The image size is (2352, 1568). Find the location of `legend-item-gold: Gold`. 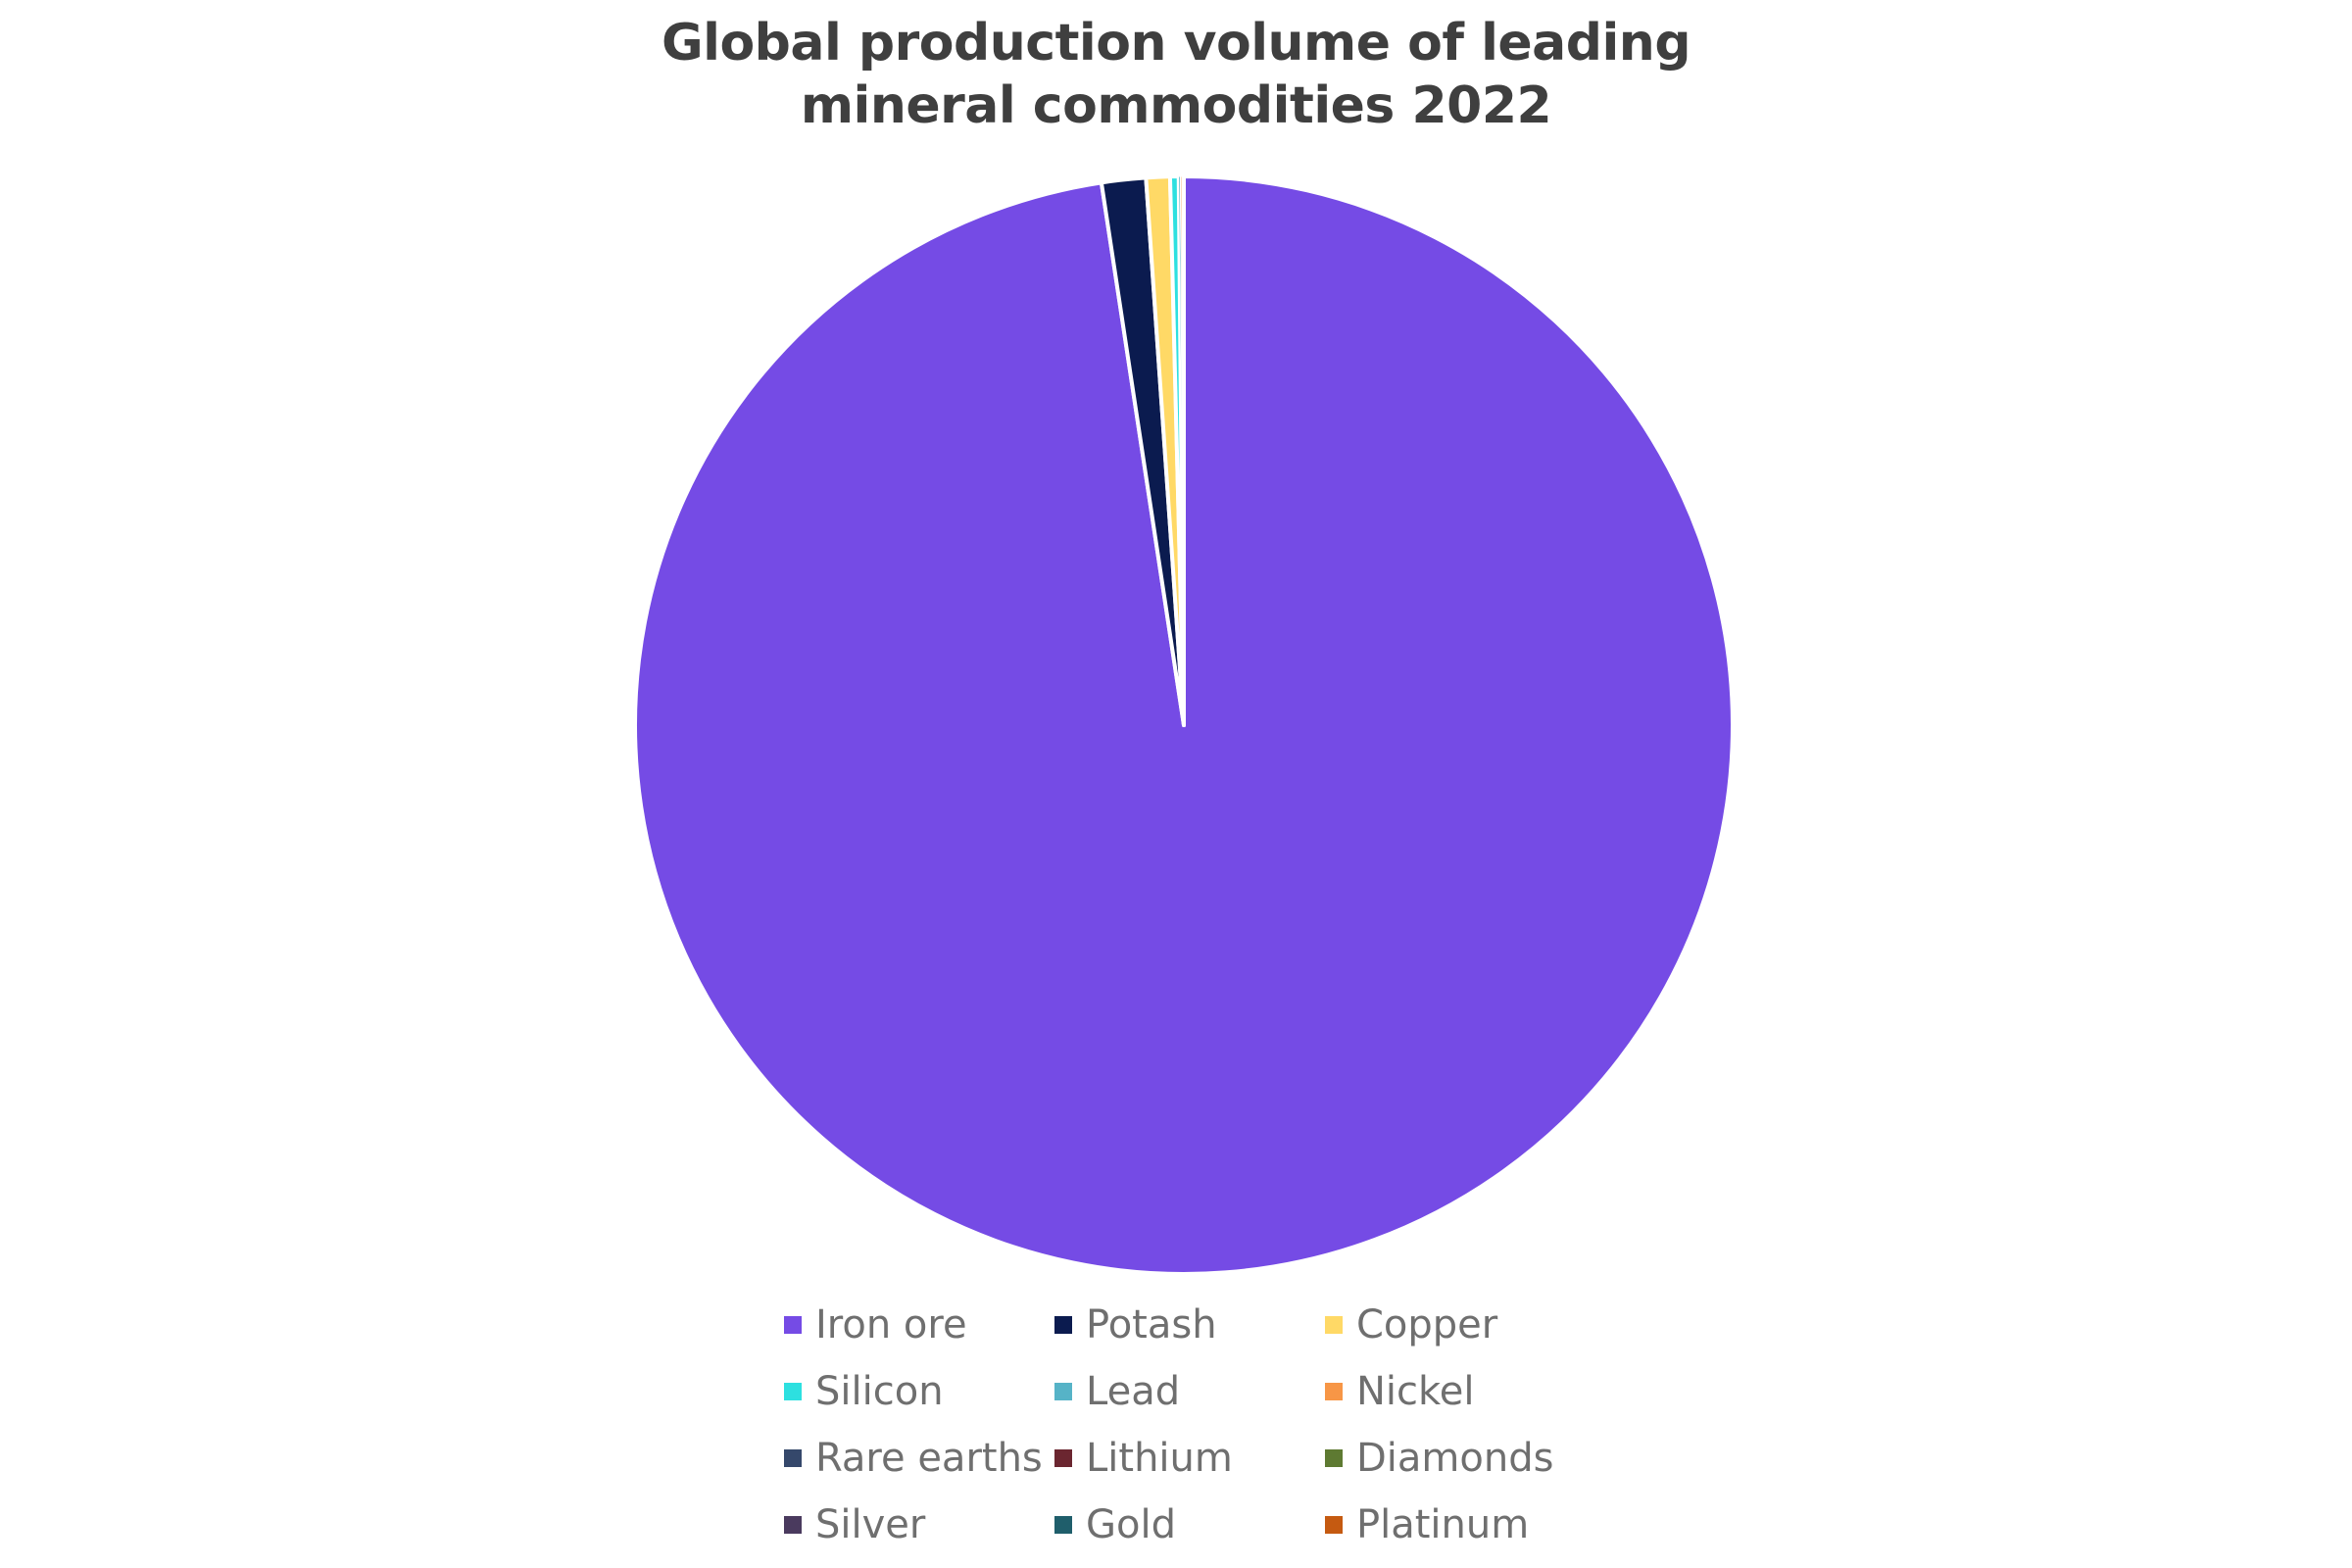

legend-item-gold: Gold is located at coordinates (1115, 1524).